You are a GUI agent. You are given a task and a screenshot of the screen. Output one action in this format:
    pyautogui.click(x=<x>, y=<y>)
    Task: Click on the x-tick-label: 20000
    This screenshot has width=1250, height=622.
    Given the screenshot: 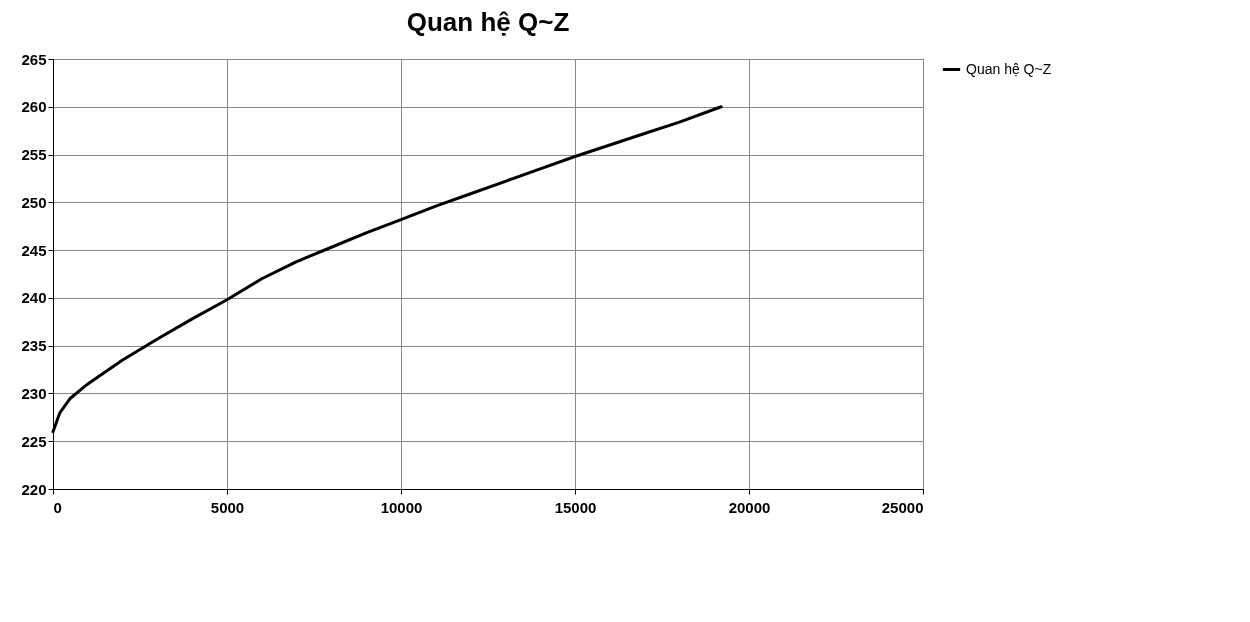 What is the action you would take?
    pyautogui.click(x=749, y=507)
    